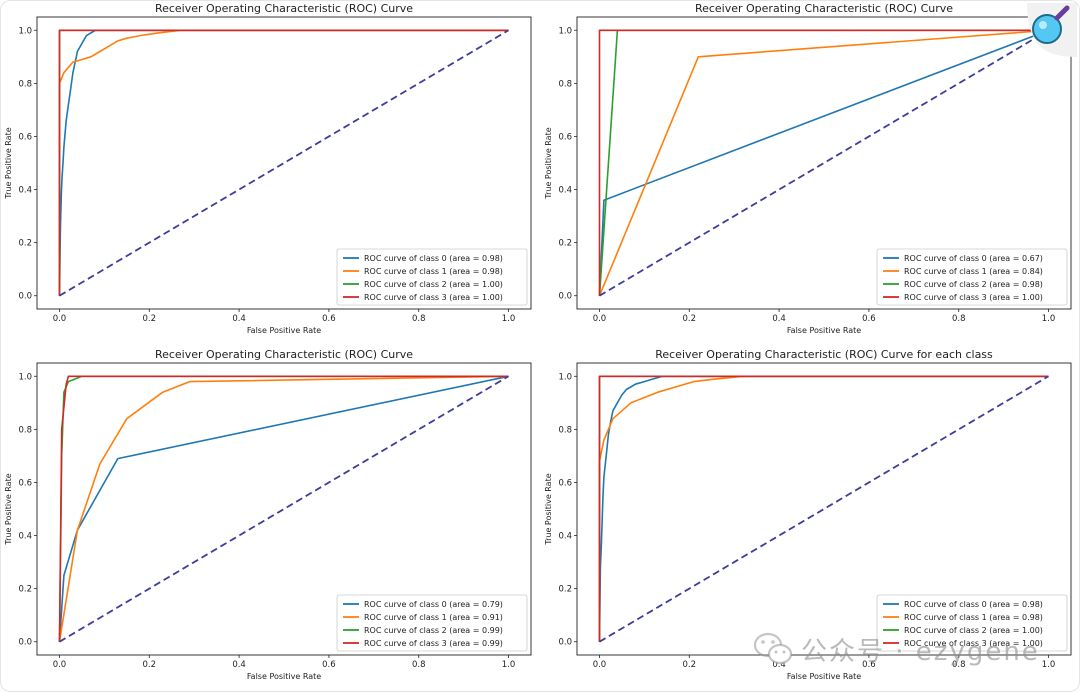  Describe the element at coordinates (773, 648) in the screenshot. I see `wechat-icon` at that location.